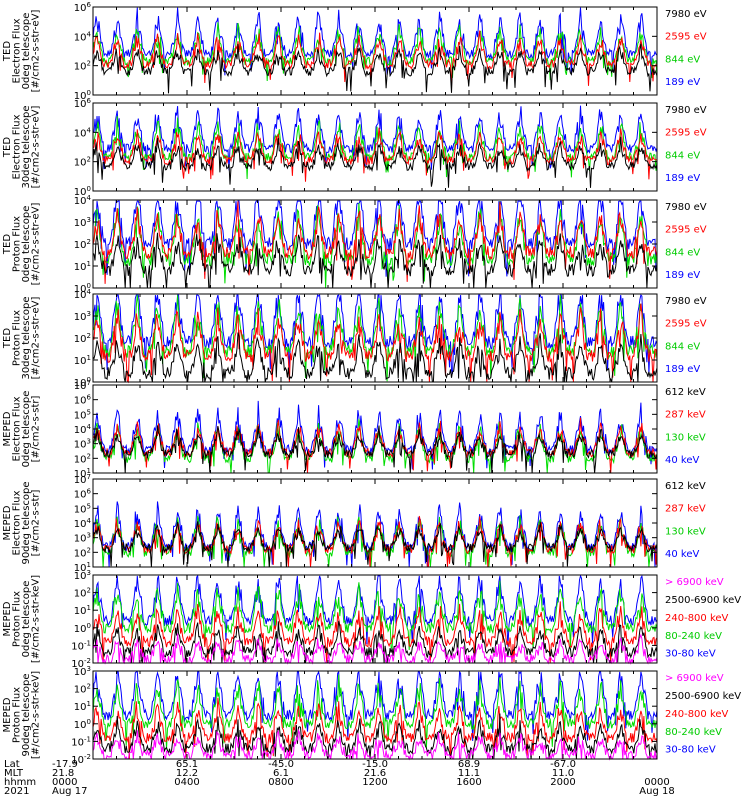  Describe the element at coordinates (82, 414) in the screenshot. I see `y-tick-label: 10⁵` at that location.